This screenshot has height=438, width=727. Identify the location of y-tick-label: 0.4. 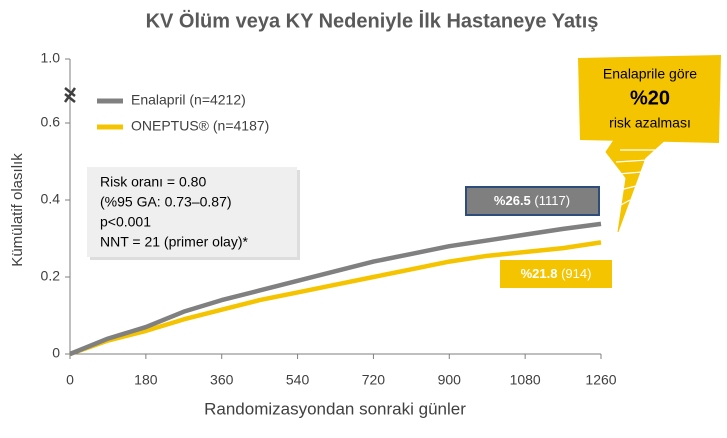
(51, 199).